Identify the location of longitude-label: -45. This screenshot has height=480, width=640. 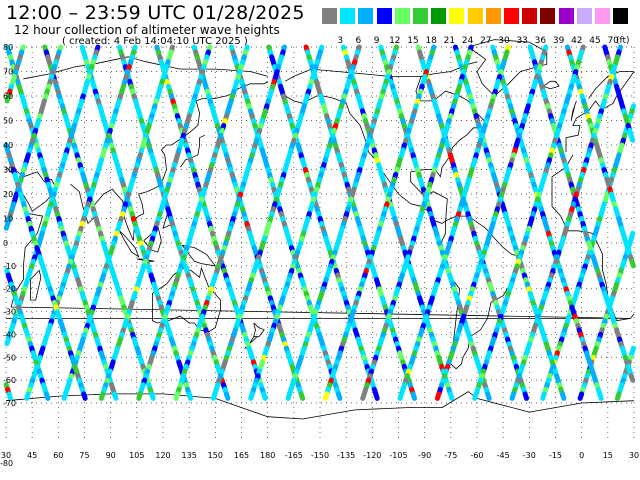
(503, 455).